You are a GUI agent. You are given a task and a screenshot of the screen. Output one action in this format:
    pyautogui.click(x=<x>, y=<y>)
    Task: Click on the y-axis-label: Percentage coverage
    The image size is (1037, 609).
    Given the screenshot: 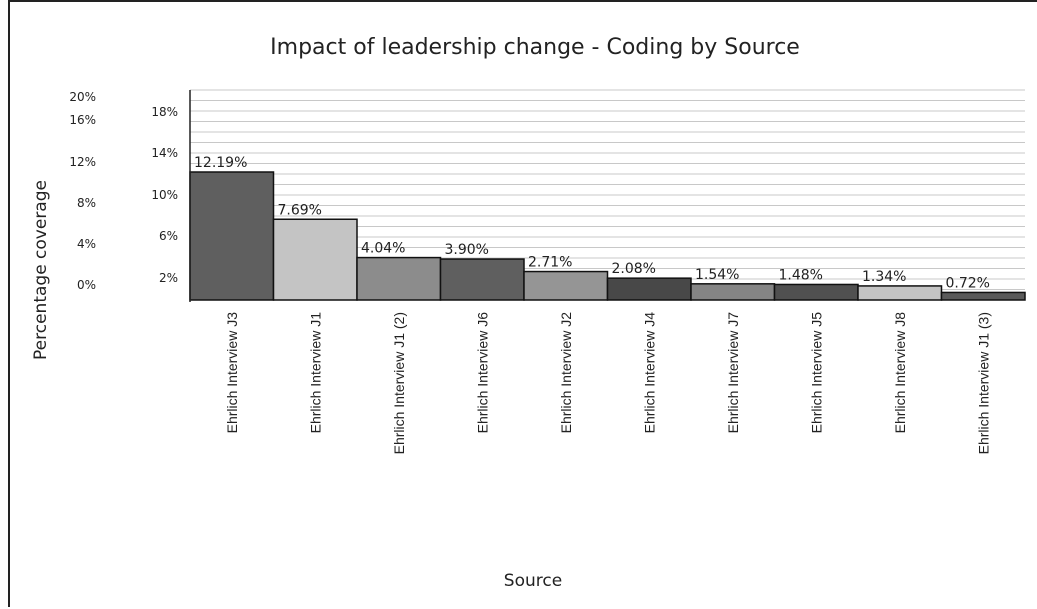 What is the action you would take?
    pyautogui.click(x=41, y=270)
    